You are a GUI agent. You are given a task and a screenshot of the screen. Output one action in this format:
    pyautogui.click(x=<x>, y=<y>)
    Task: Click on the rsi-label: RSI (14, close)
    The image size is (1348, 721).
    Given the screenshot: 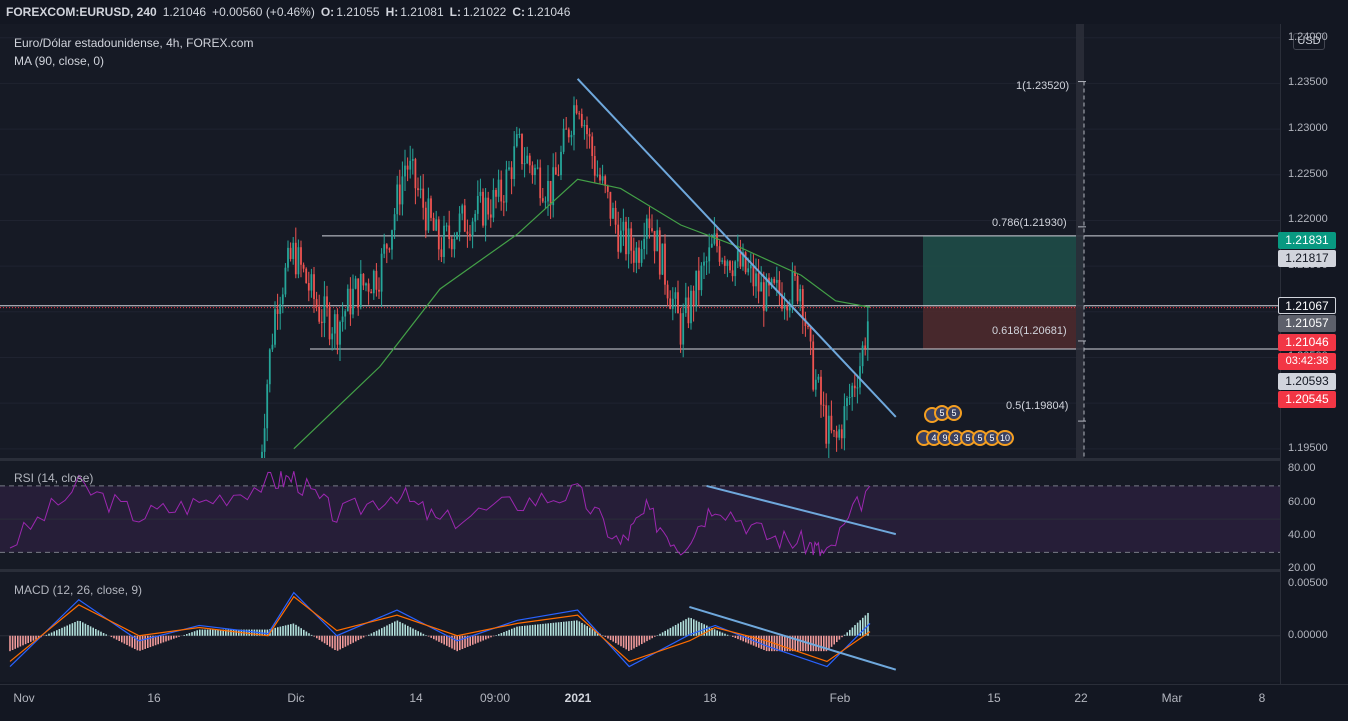 What is the action you would take?
    pyautogui.click(x=54, y=478)
    